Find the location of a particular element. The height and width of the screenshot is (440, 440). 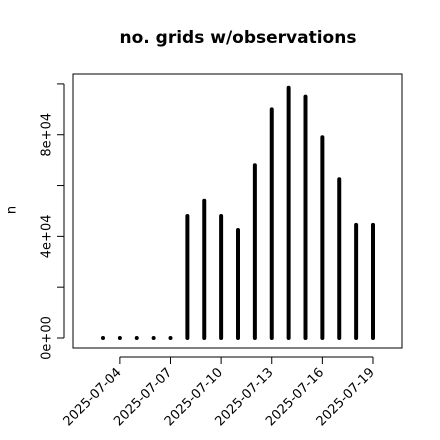

y-tick-label: 0e+00 is located at coordinates (47, 338).